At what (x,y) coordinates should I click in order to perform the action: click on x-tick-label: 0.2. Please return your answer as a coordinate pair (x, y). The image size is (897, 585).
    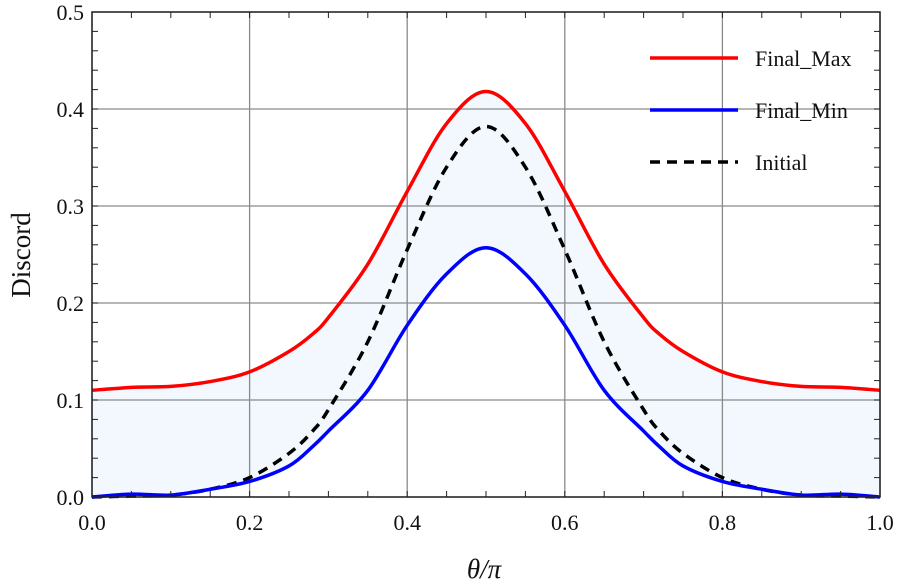
    Looking at the image, I should click on (250, 522).